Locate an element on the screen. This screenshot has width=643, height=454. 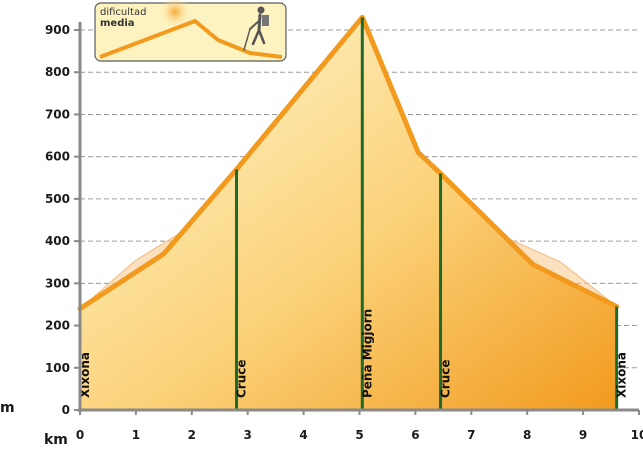
difficulty-badge: dificultad media is located at coordinates (190, 31).